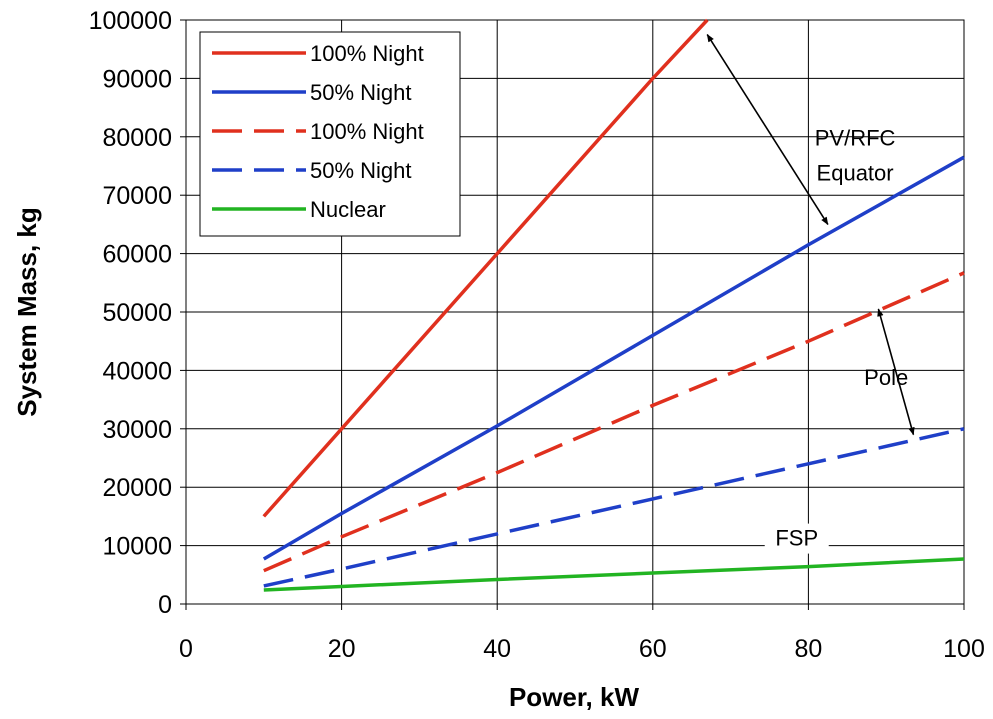 Image resolution: width=993 pixels, height=719 pixels. What do you see at coordinates (836, 340) in the screenshot?
I see `annotations: PV/RFC Equator Pole FSP` at bounding box center [836, 340].